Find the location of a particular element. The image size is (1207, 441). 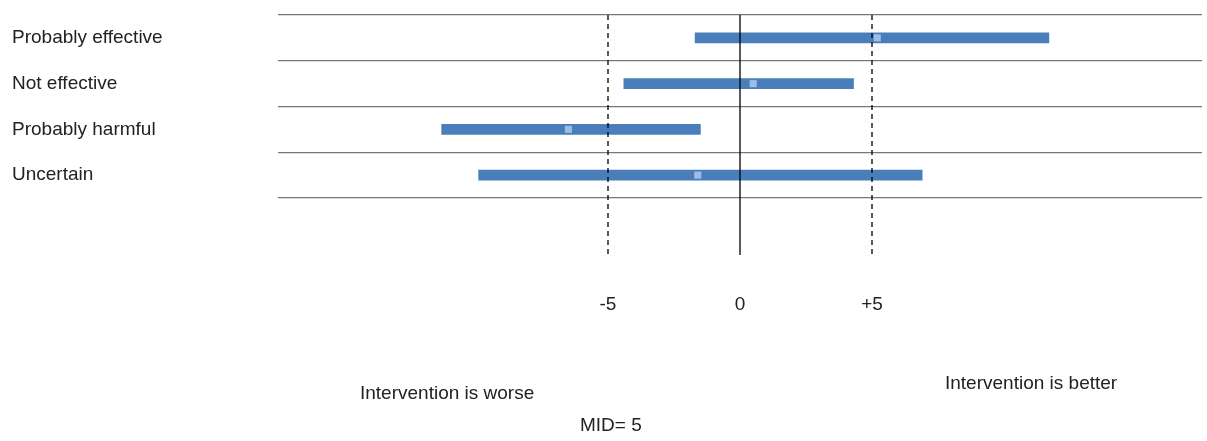

y-tick-label: Probably harmful is located at coordinates (84, 128).